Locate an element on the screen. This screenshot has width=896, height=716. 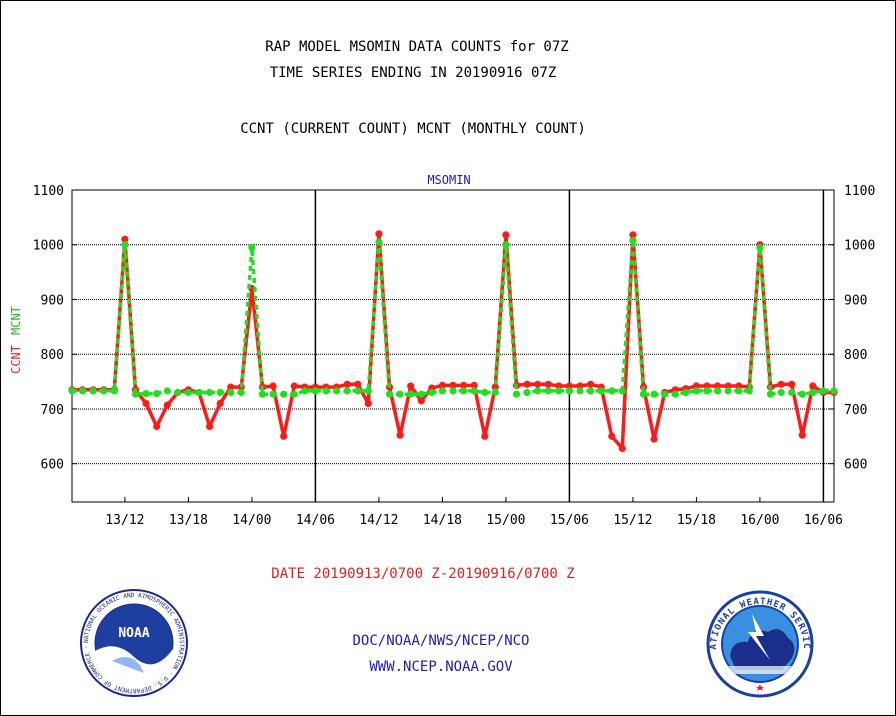
x-tick-label: 13/12 is located at coordinates (124, 520).